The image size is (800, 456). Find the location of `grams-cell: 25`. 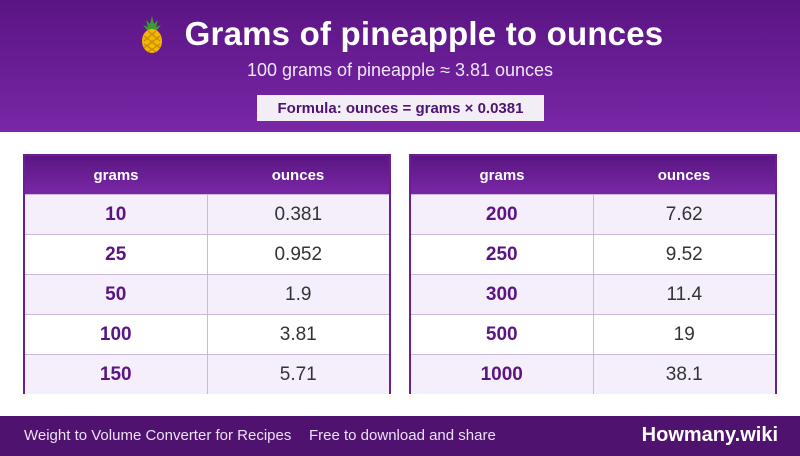

grams-cell: 25 is located at coordinates (116, 254).